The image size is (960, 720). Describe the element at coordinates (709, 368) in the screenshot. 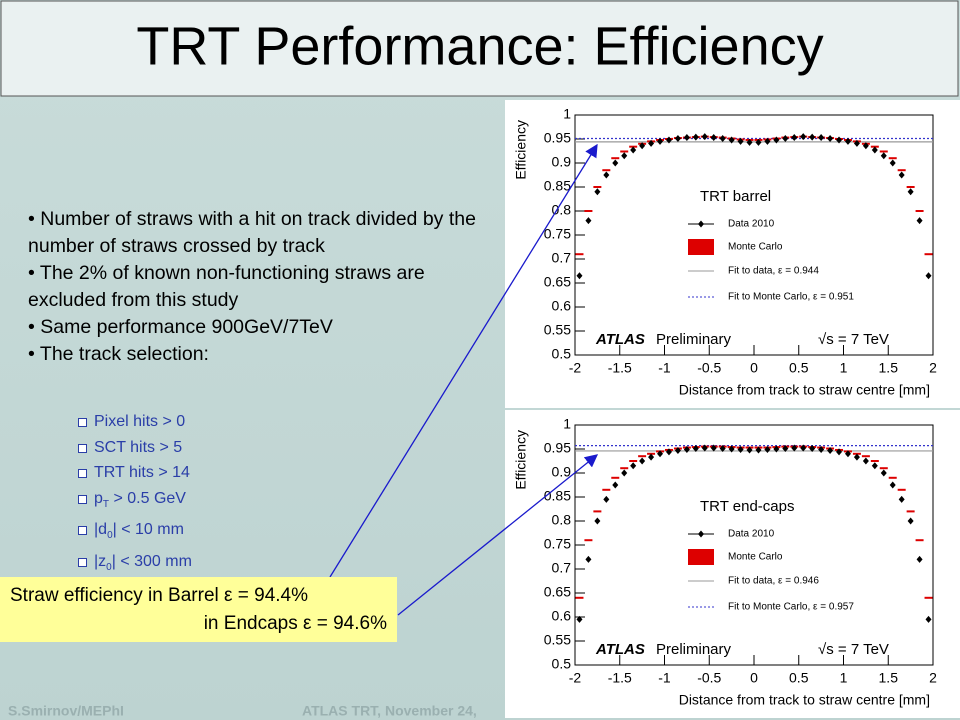

I see `x-tick-label: -0.5` at that location.